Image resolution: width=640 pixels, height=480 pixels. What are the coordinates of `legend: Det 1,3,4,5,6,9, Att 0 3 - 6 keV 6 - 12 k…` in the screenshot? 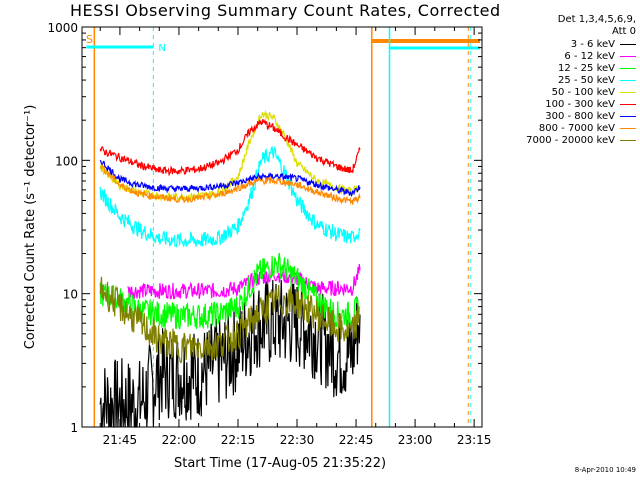 It's located at (563, 80).